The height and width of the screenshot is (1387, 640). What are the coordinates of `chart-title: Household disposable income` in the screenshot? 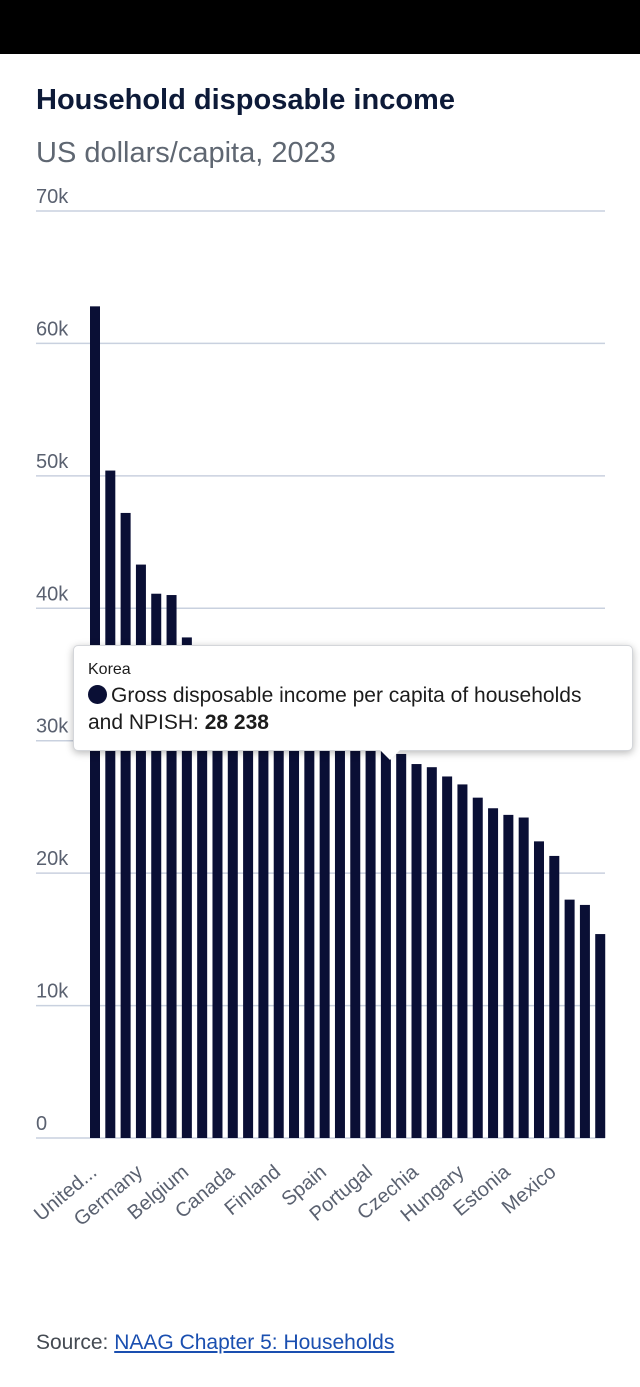 It's located at (245, 100).